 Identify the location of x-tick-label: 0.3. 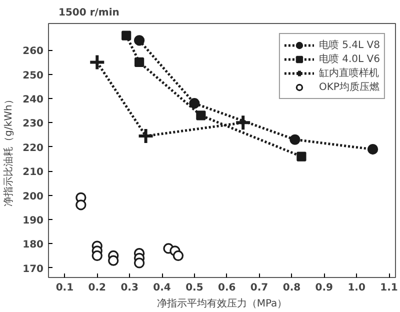
(129, 288).